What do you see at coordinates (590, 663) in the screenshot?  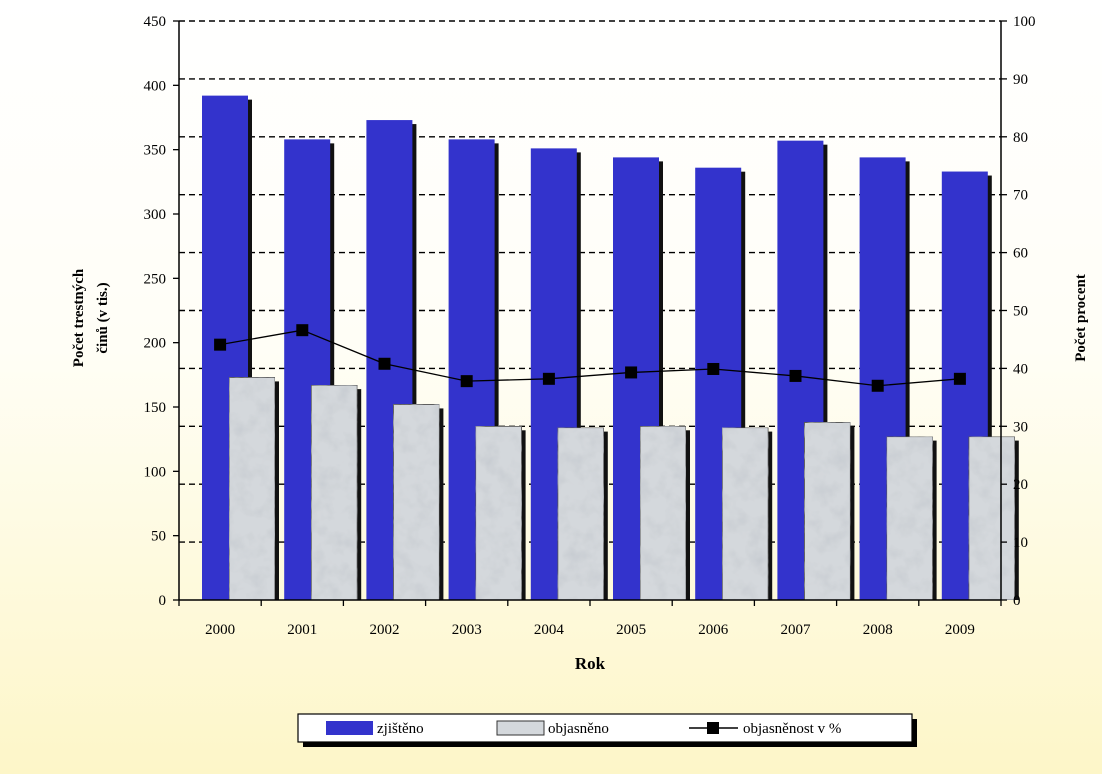 I see `x-axis-label: Rok` at bounding box center [590, 663].